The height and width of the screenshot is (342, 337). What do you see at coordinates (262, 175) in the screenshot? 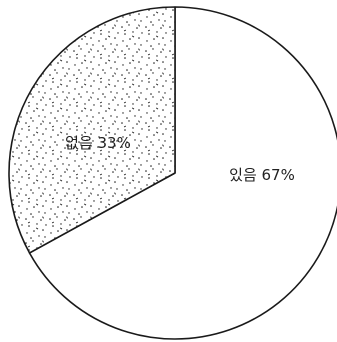
I see `pie-label-yes: 있음 67%` at bounding box center [262, 175].